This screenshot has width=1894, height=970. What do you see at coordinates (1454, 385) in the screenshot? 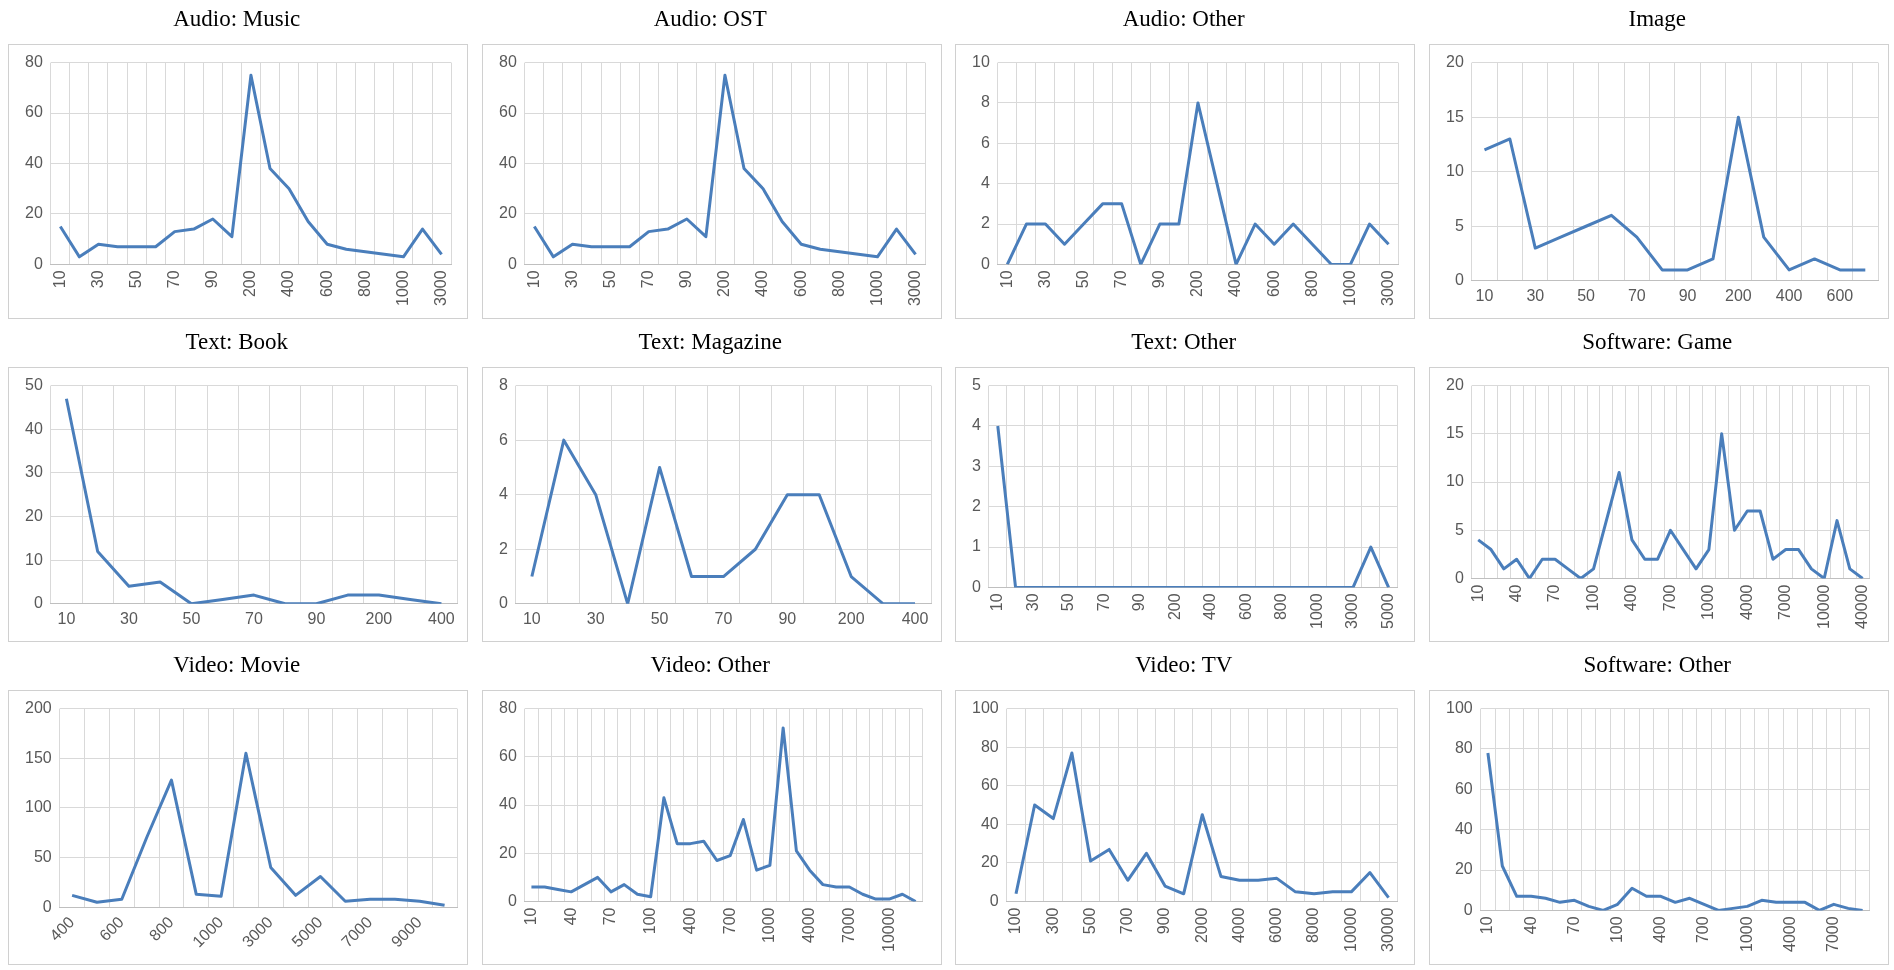
I see `y-tick-label: 20` at bounding box center [1454, 385].